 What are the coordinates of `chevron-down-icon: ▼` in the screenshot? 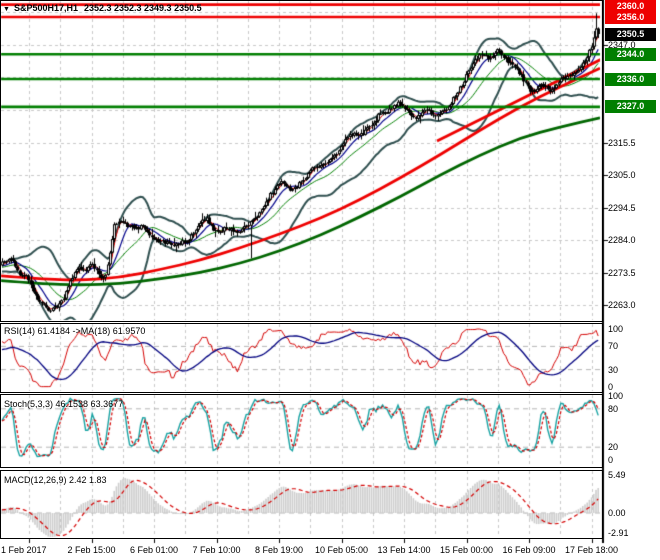 It's located at (6, 9).